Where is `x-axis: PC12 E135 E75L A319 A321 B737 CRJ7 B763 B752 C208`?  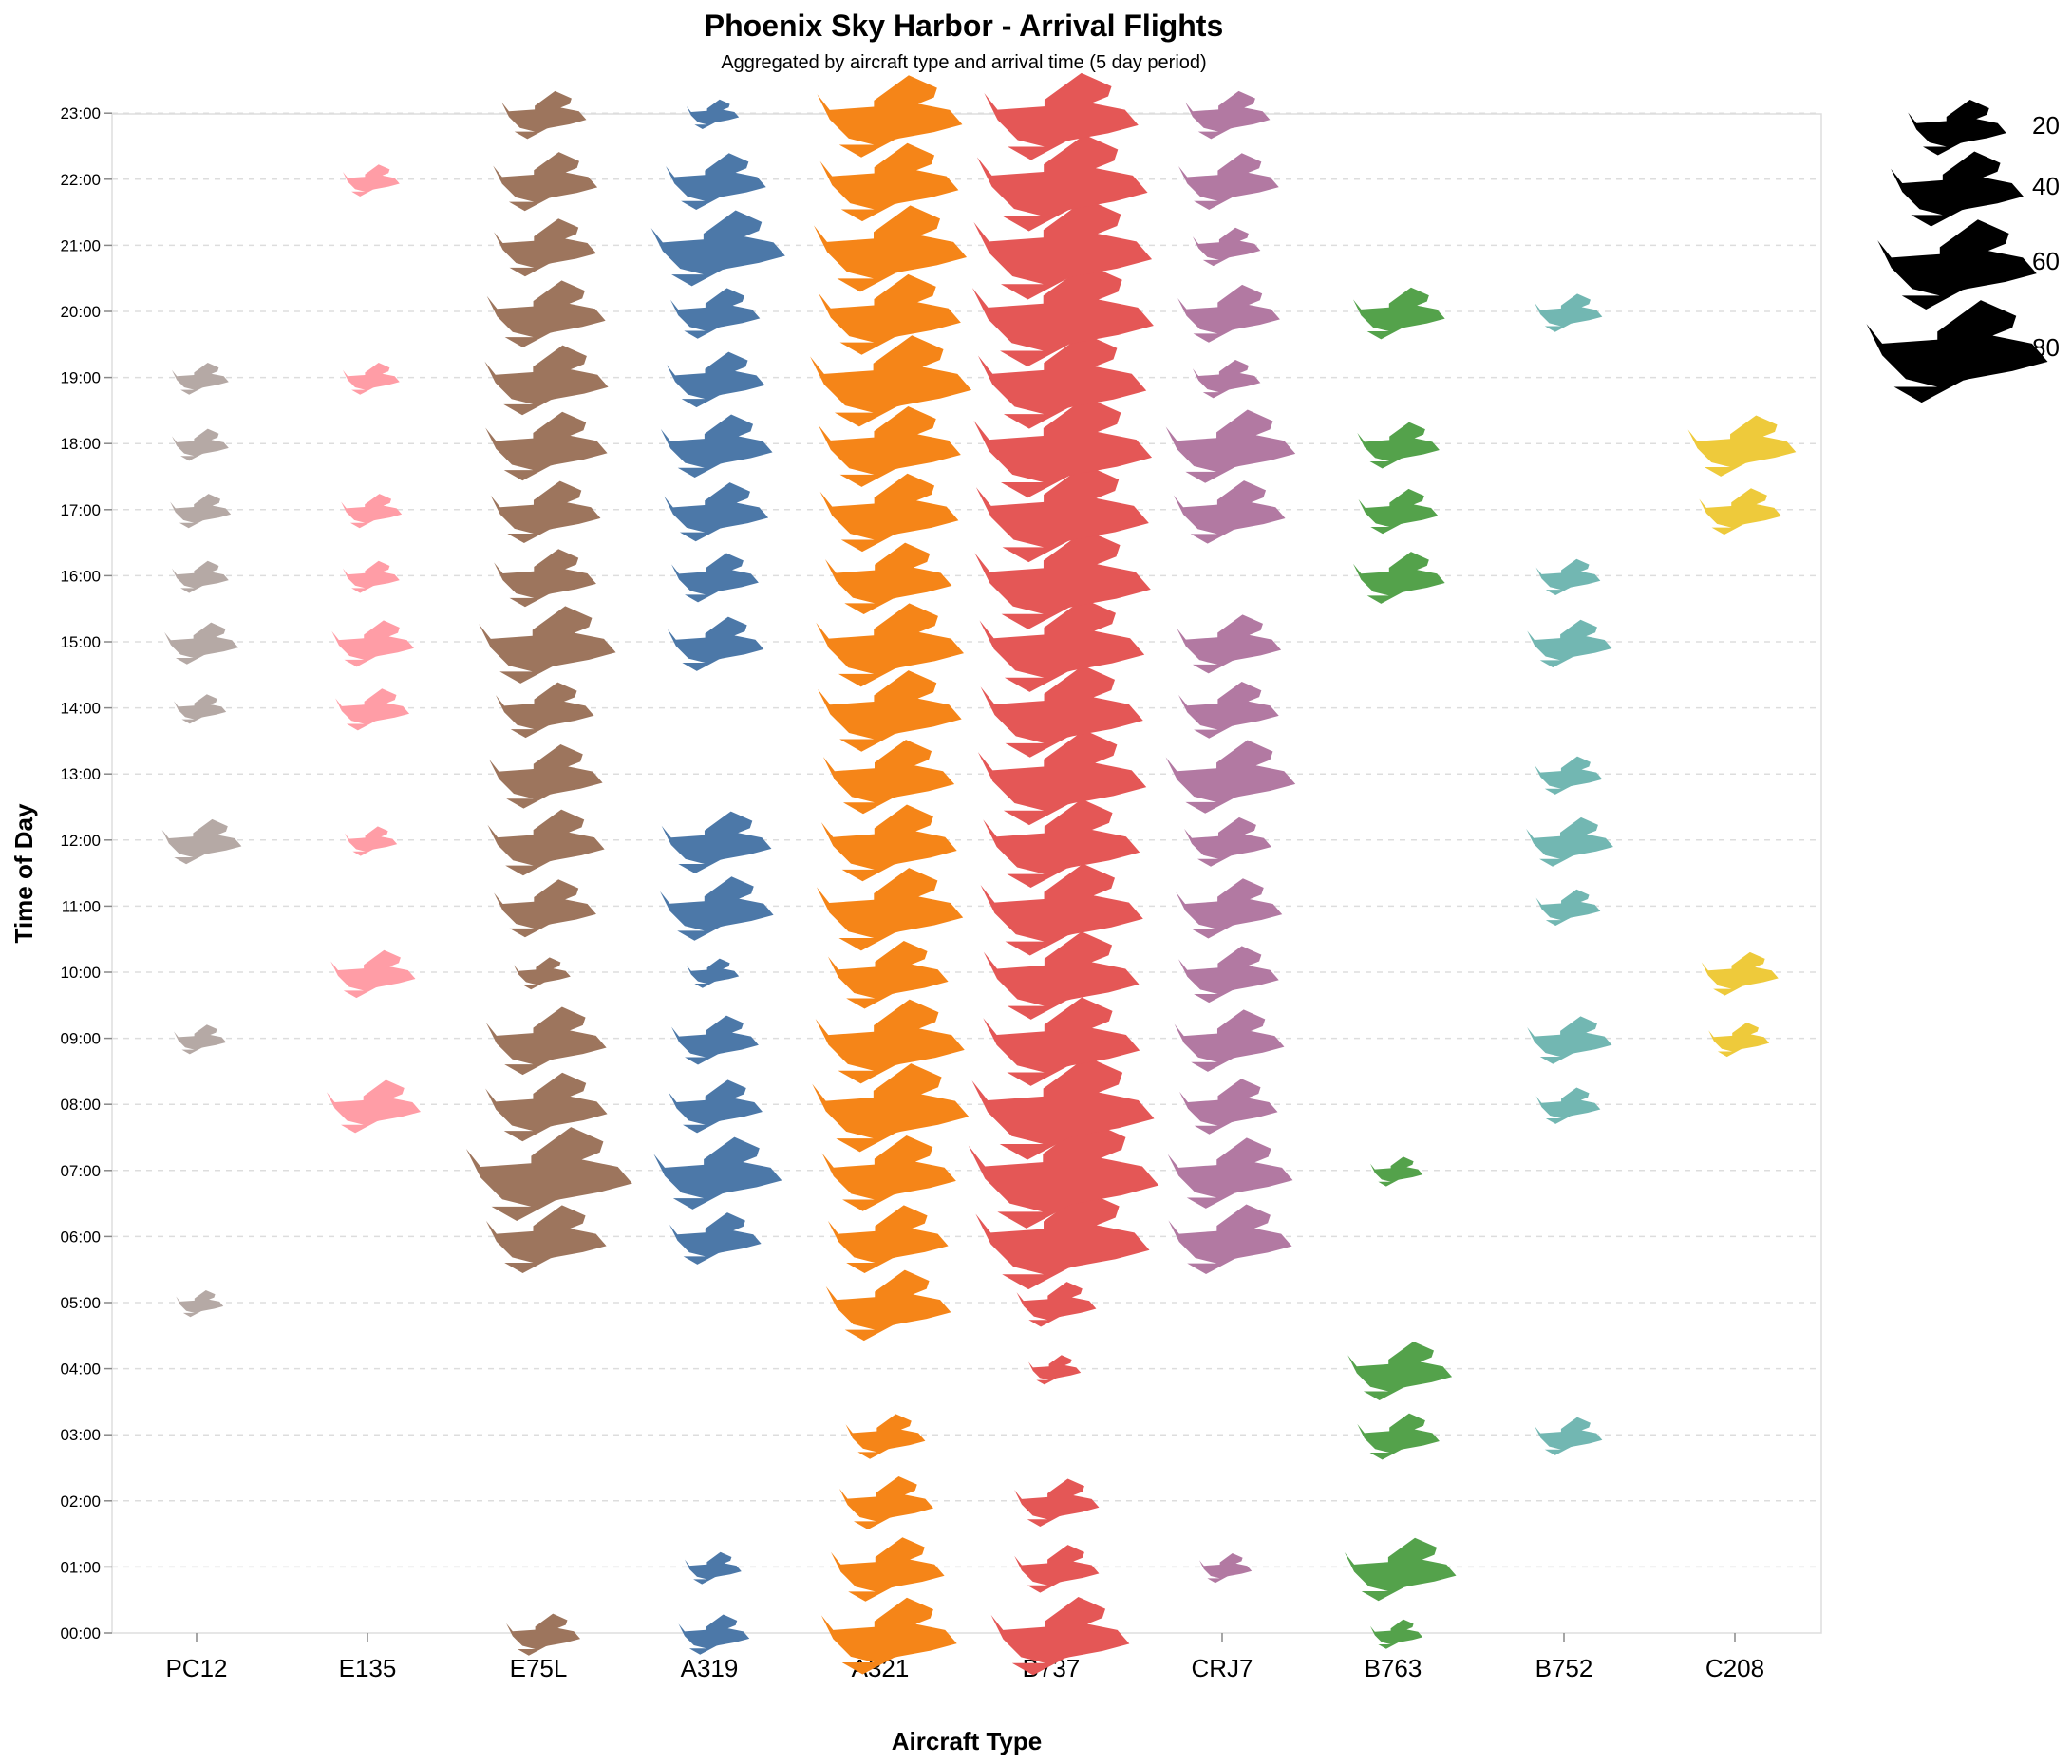
x-axis: PC12 E135 E75L A319 A321 B737 CRJ7 B763 B752 C208 is located at coordinates (964, 1658).